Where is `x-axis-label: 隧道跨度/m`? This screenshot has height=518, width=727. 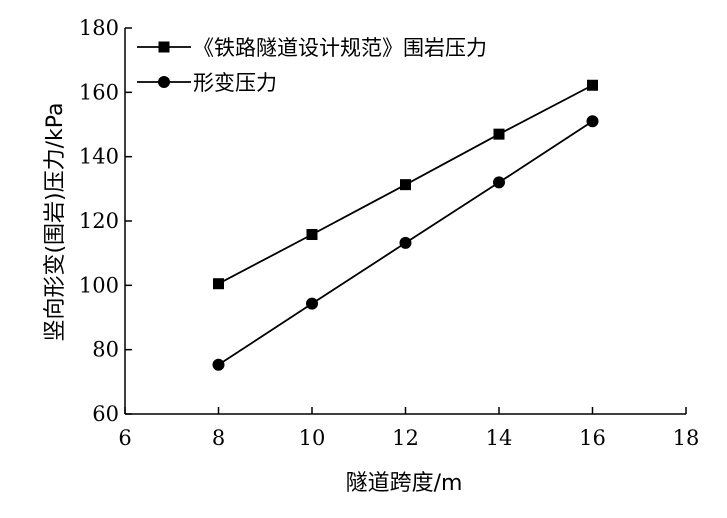 x-axis-label: 隧道跨度/m is located at coordinates (404, 483).